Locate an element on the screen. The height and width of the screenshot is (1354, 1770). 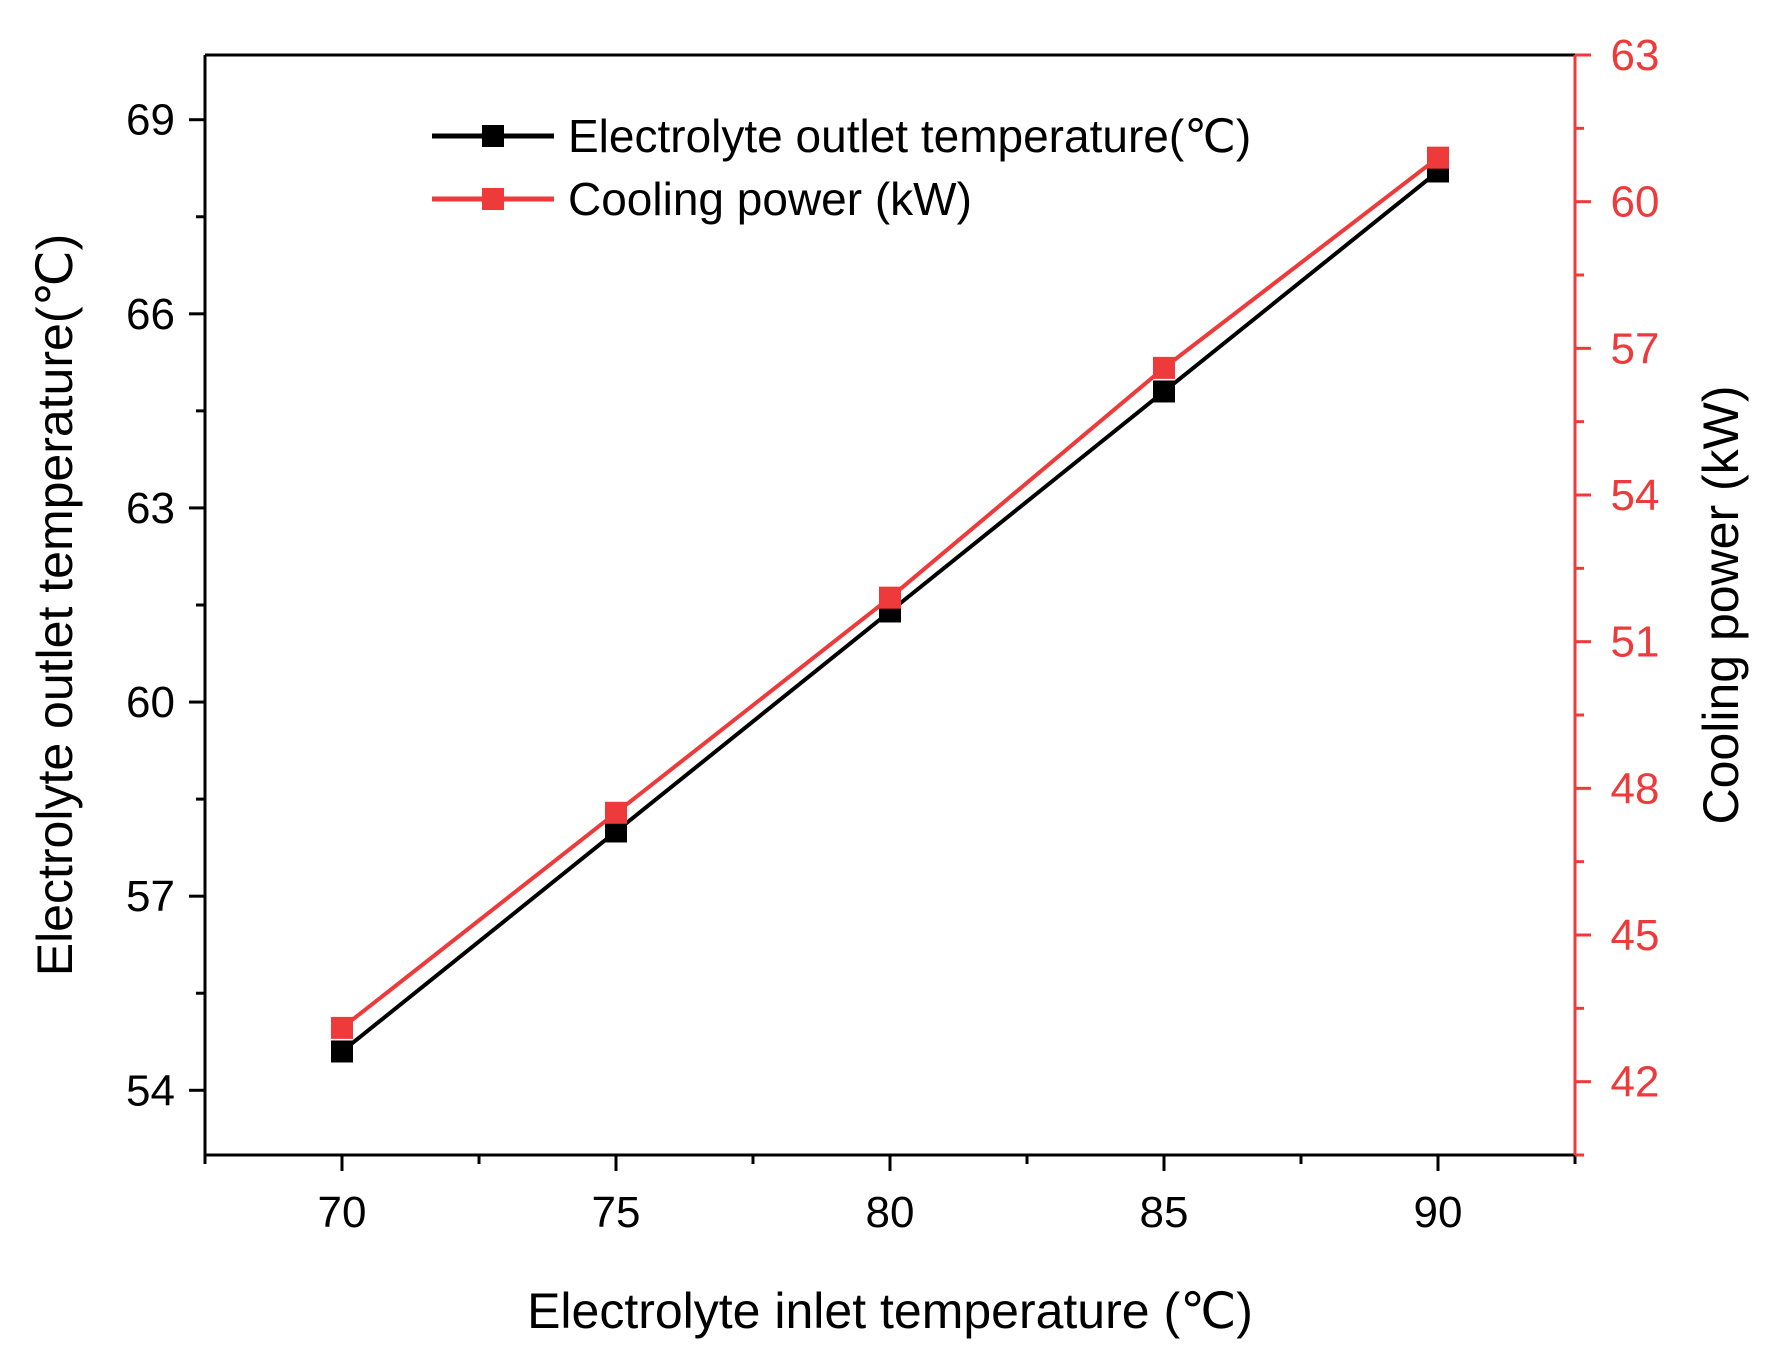
y-tick-label: 54 is located at coordinates (150, 1090).